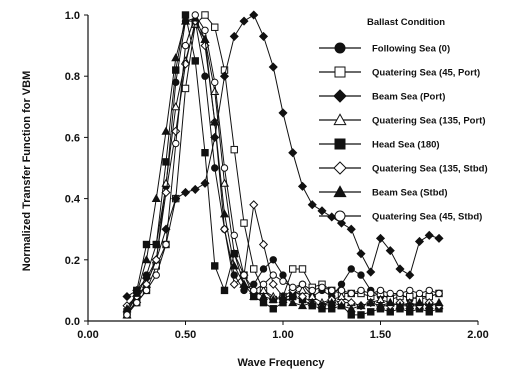 This screenshot has width=514, height=371. I want to click on y-tick-label: 0.8, so click(72, 77).